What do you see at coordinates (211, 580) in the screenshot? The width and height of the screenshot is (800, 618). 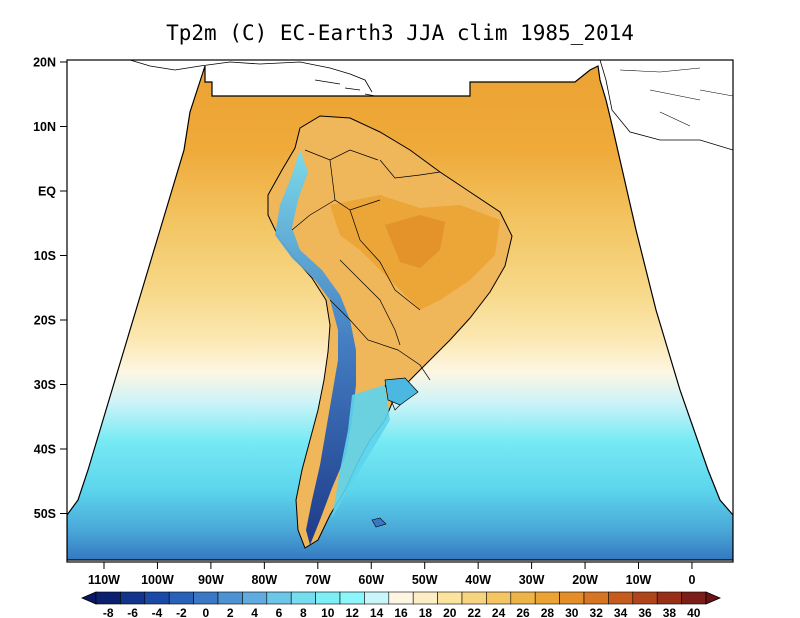 I see `lon-tick-label: 90W` at bounding box center [211, 580].